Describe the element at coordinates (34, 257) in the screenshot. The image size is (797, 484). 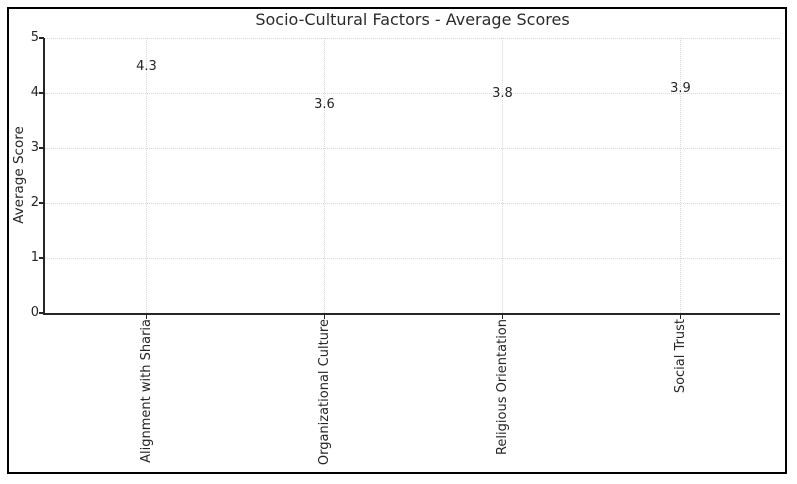
I see `y-tick-label: 1` at that location.